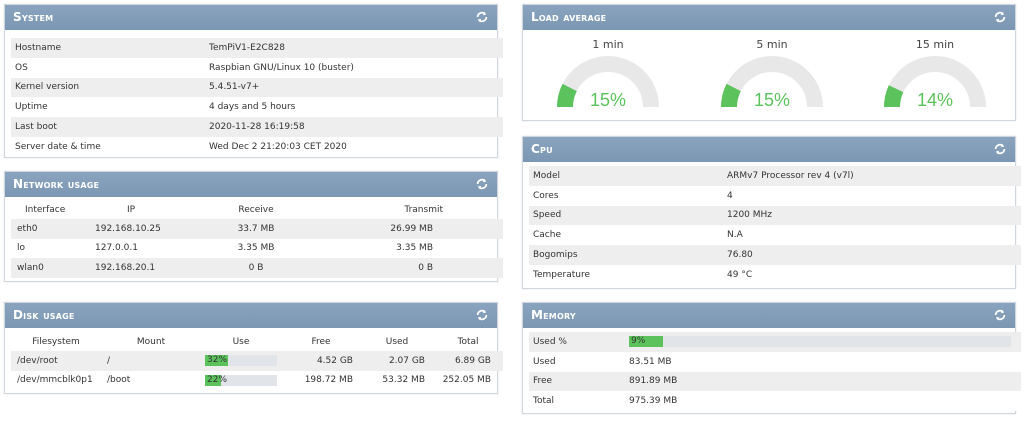 This screenshot has width=1024, height=422. What do you see at coordinates (354, 48) in the screenshot?
I see `system-value: TemPiV1-E2C828` at bounding box center [354, 48].